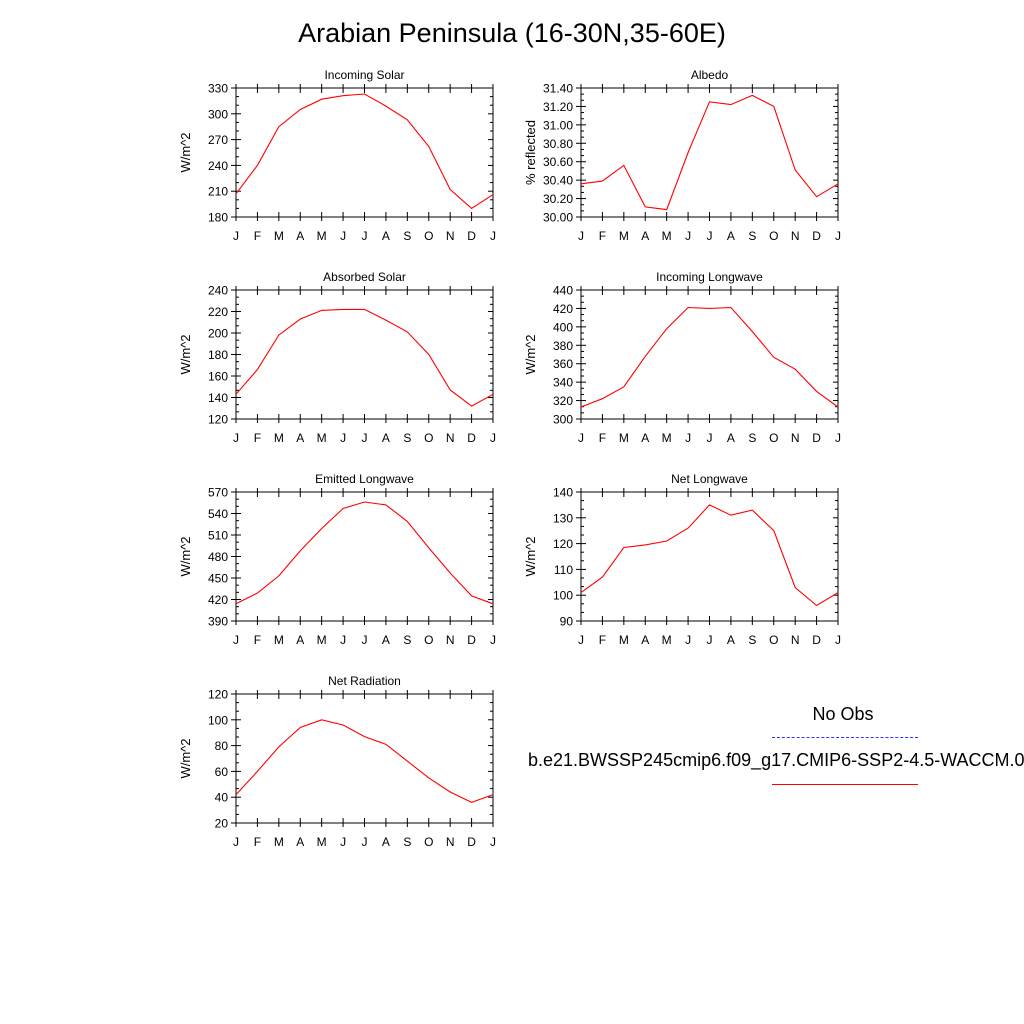  What do you see at coordinates (218, 355) in the screenshot?
I see `y-tick-label: 180` at bounding box center [218, 355].